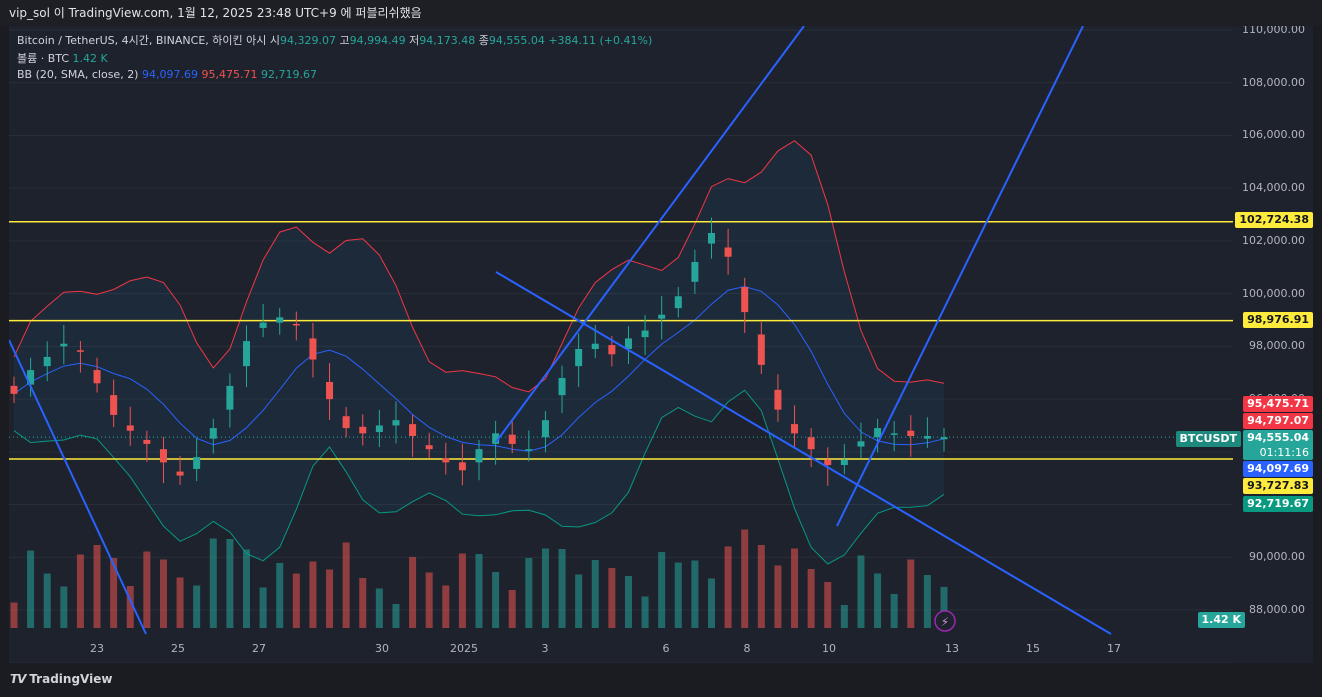 The image size is (1322, 697). I want to click on price-axis-label: 106,000.00, so click(1273, 135).